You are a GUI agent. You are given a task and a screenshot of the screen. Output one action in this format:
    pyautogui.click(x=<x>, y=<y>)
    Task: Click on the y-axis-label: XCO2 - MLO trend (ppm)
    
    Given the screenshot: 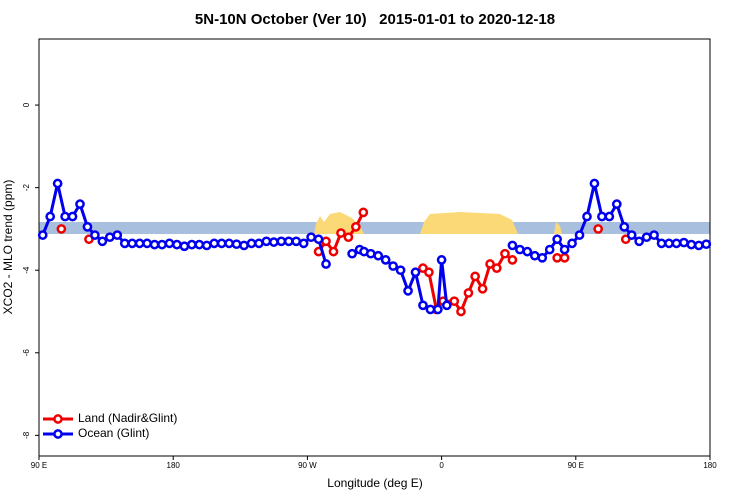 What is the action you would take?
    pyautogui.click(x=8, y=247)
    